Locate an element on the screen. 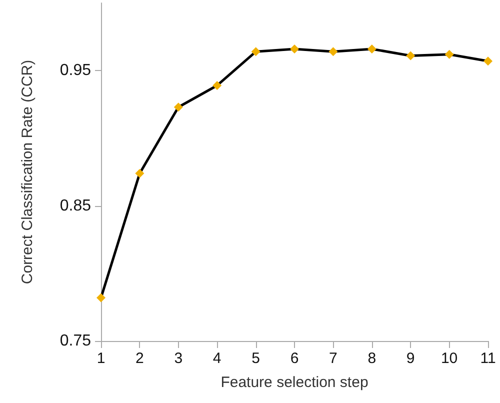 This screenshot has width=500, height=403. x-tick-label: 3 is located at coordinates (178, 358).